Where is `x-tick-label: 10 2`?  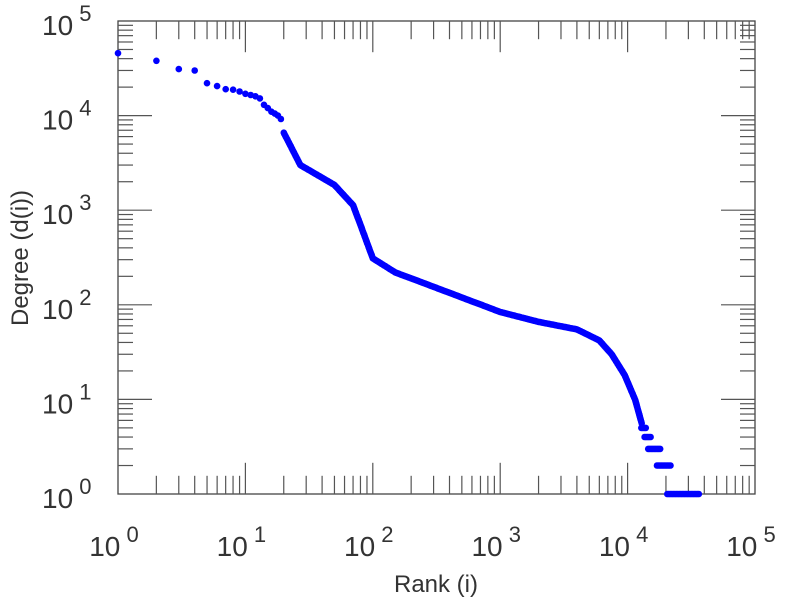 x-tick-label: 10 2 is located at coordinates (369, 542).